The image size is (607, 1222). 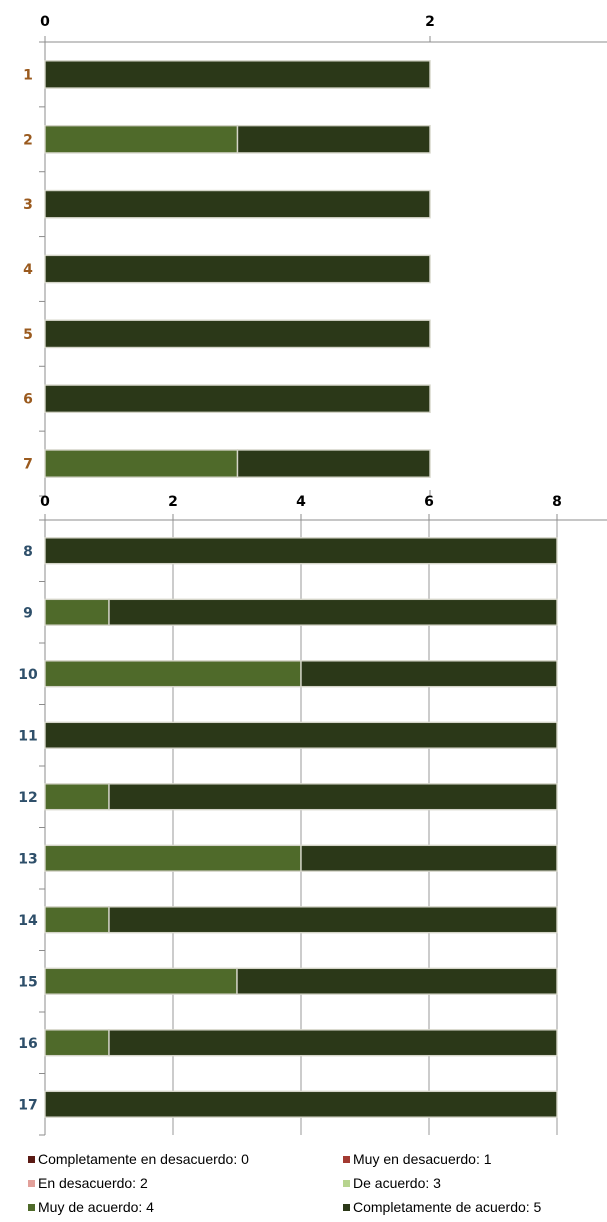 What do you see at coordinates (27, 1044) in the screenshot?
I see `category-label: 16` at bounding box center [27, 1044].